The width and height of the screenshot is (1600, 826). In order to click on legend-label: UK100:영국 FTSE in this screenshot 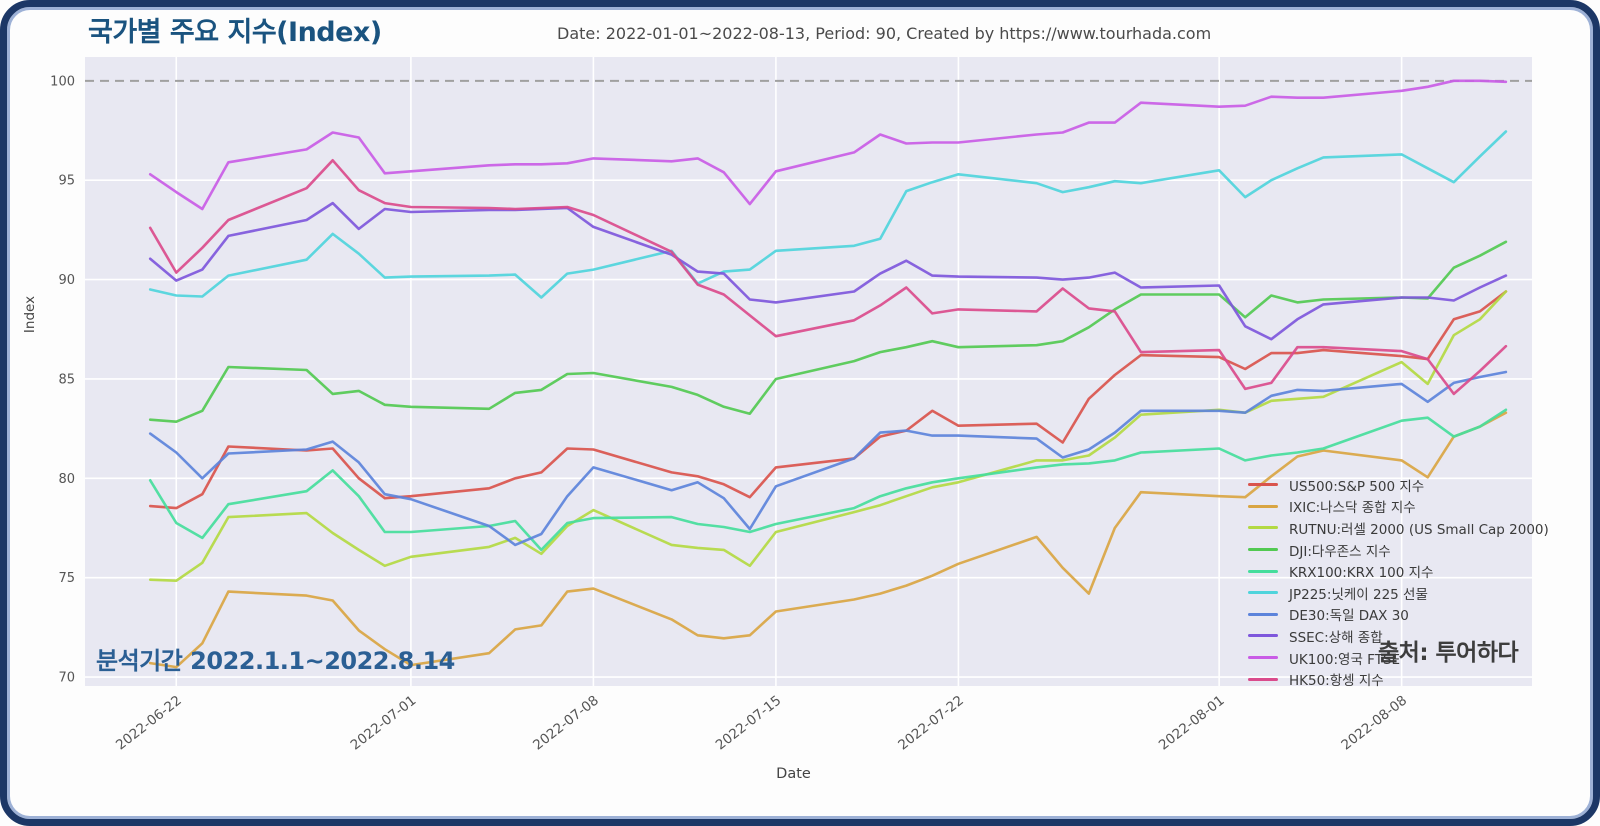, I will do `click(1345, 659)`.